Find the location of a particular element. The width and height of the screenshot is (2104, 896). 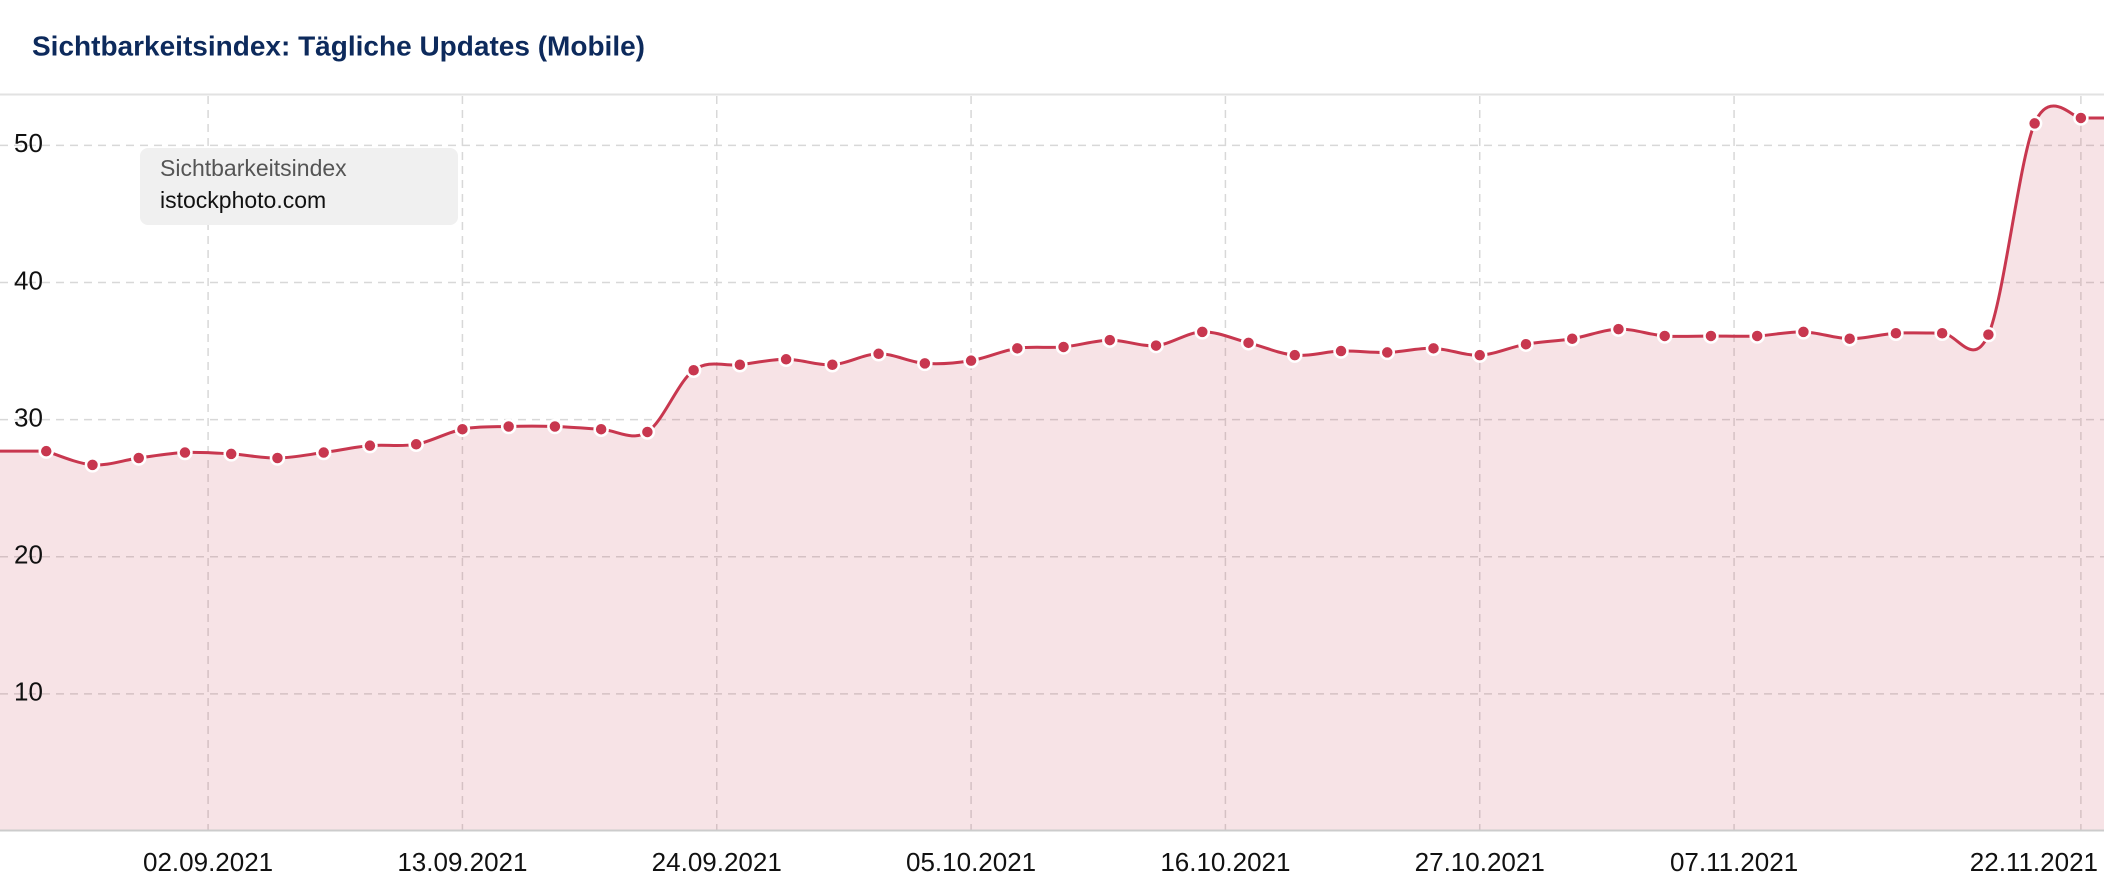

x-tick-label: 16.10.2021 is located at coordinates (1225, 862).